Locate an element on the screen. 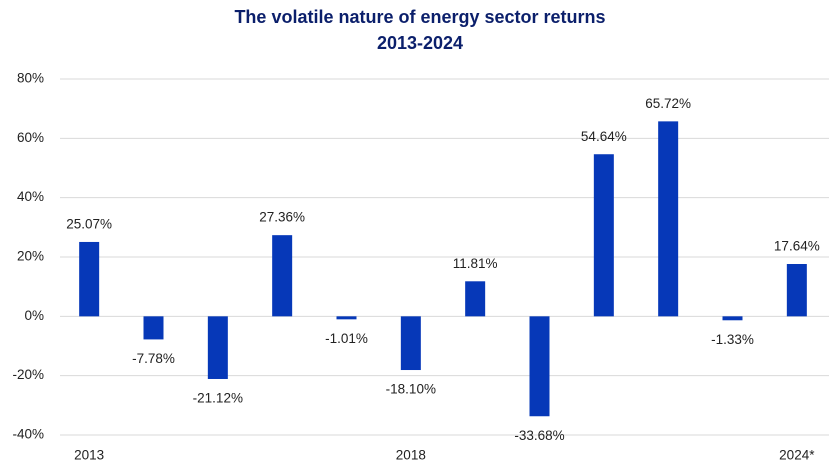  value-label: 65.72% is located at coordinates (668, 103).